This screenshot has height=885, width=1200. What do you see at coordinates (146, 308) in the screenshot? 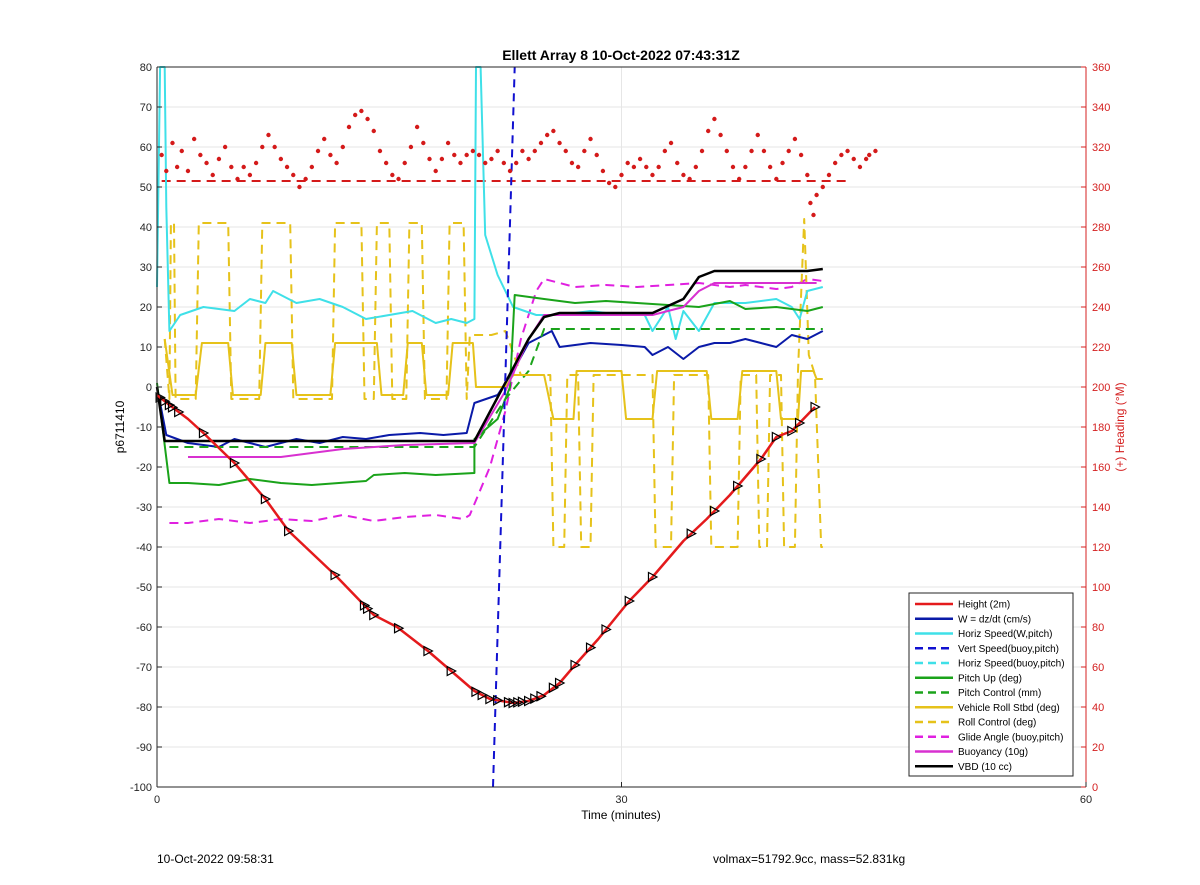
I see `y-tick-label: 20` at bounding box center [146, 308].